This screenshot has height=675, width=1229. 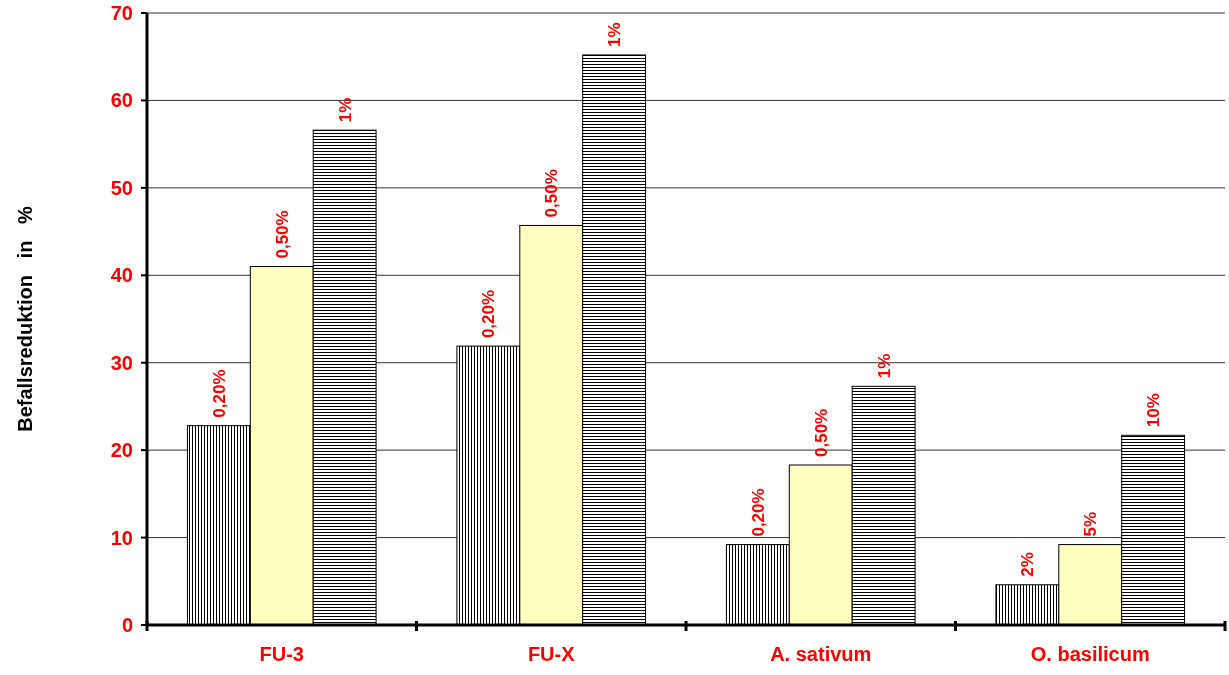 What do you see at coordinates (121, 450) in the screenshot?
I see `y-tick-label: 20` at bounding box center [121, 450].